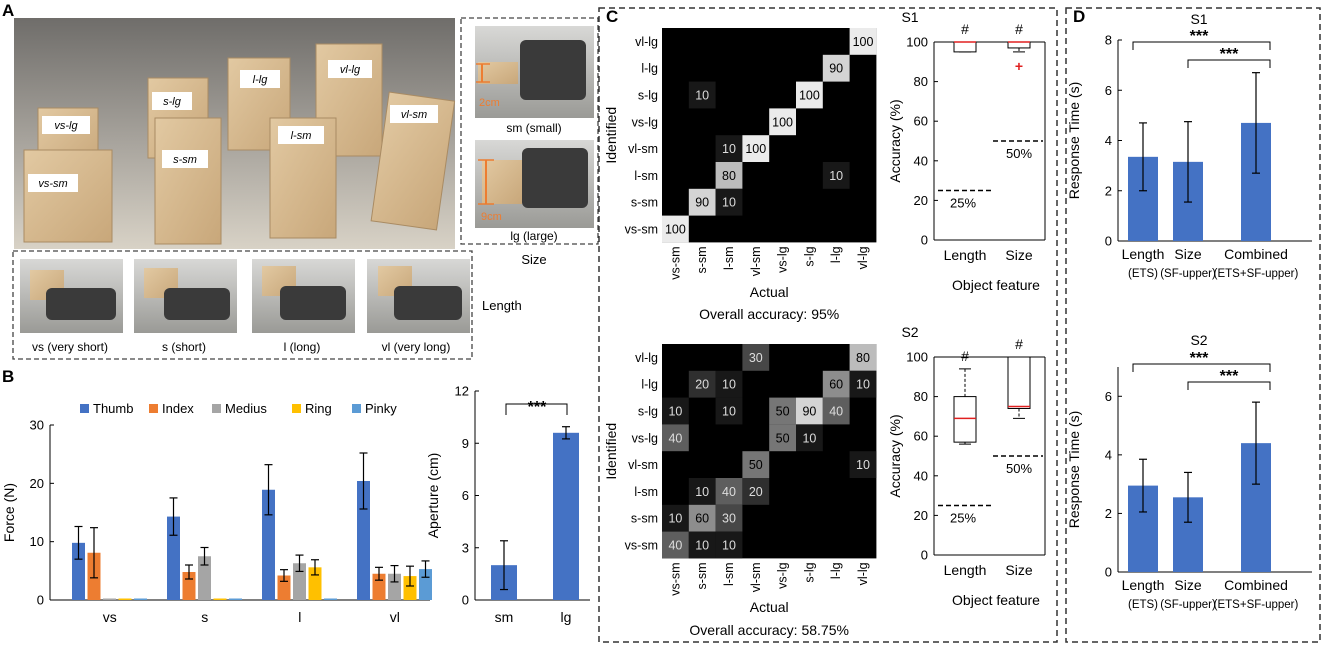  Describe the element at coordinates (1256, 585) in the screenshot. I see `x-tick-label: Combined` at that location.